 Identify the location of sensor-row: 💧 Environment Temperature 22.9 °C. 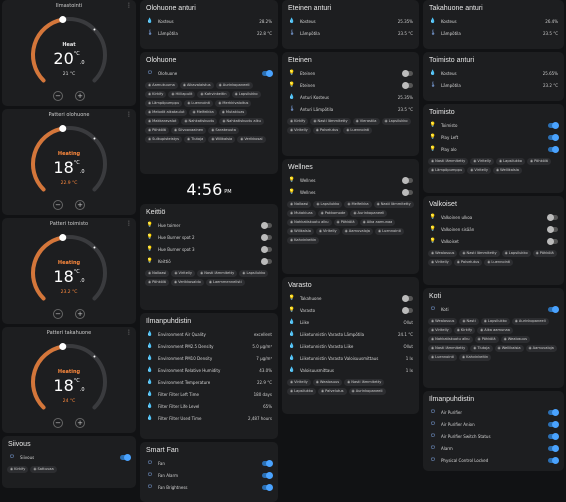
(209, 382).